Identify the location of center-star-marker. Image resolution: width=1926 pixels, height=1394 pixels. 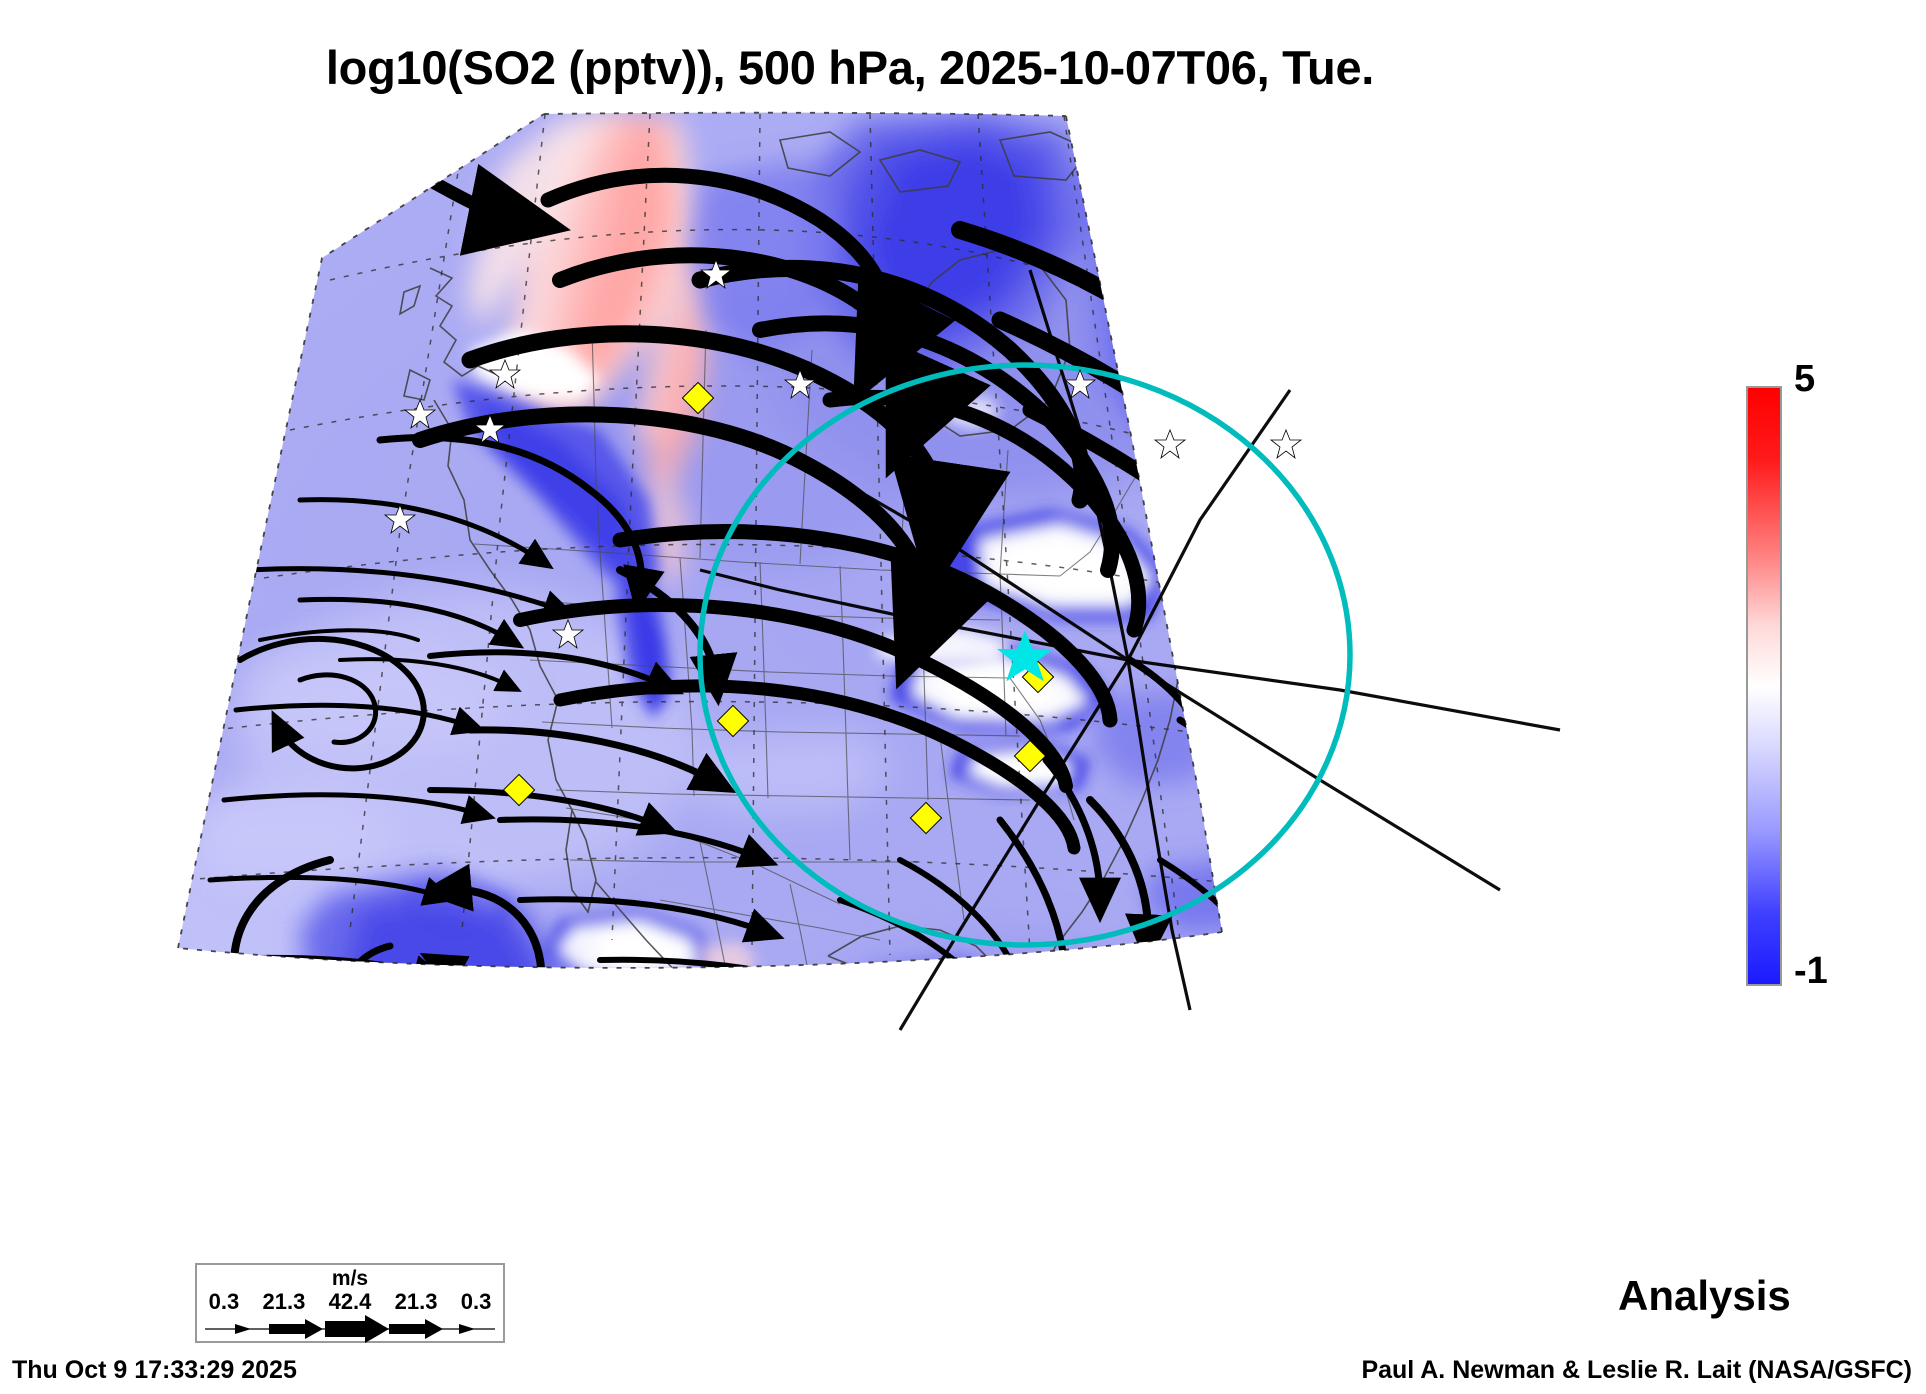
(1025, 656).